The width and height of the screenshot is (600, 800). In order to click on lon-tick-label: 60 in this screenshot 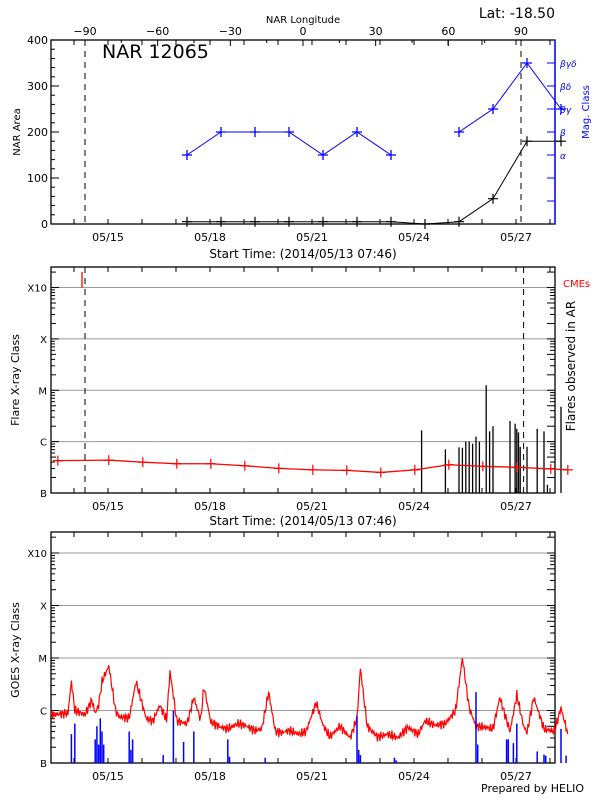, I will do `click(448, 31)`.